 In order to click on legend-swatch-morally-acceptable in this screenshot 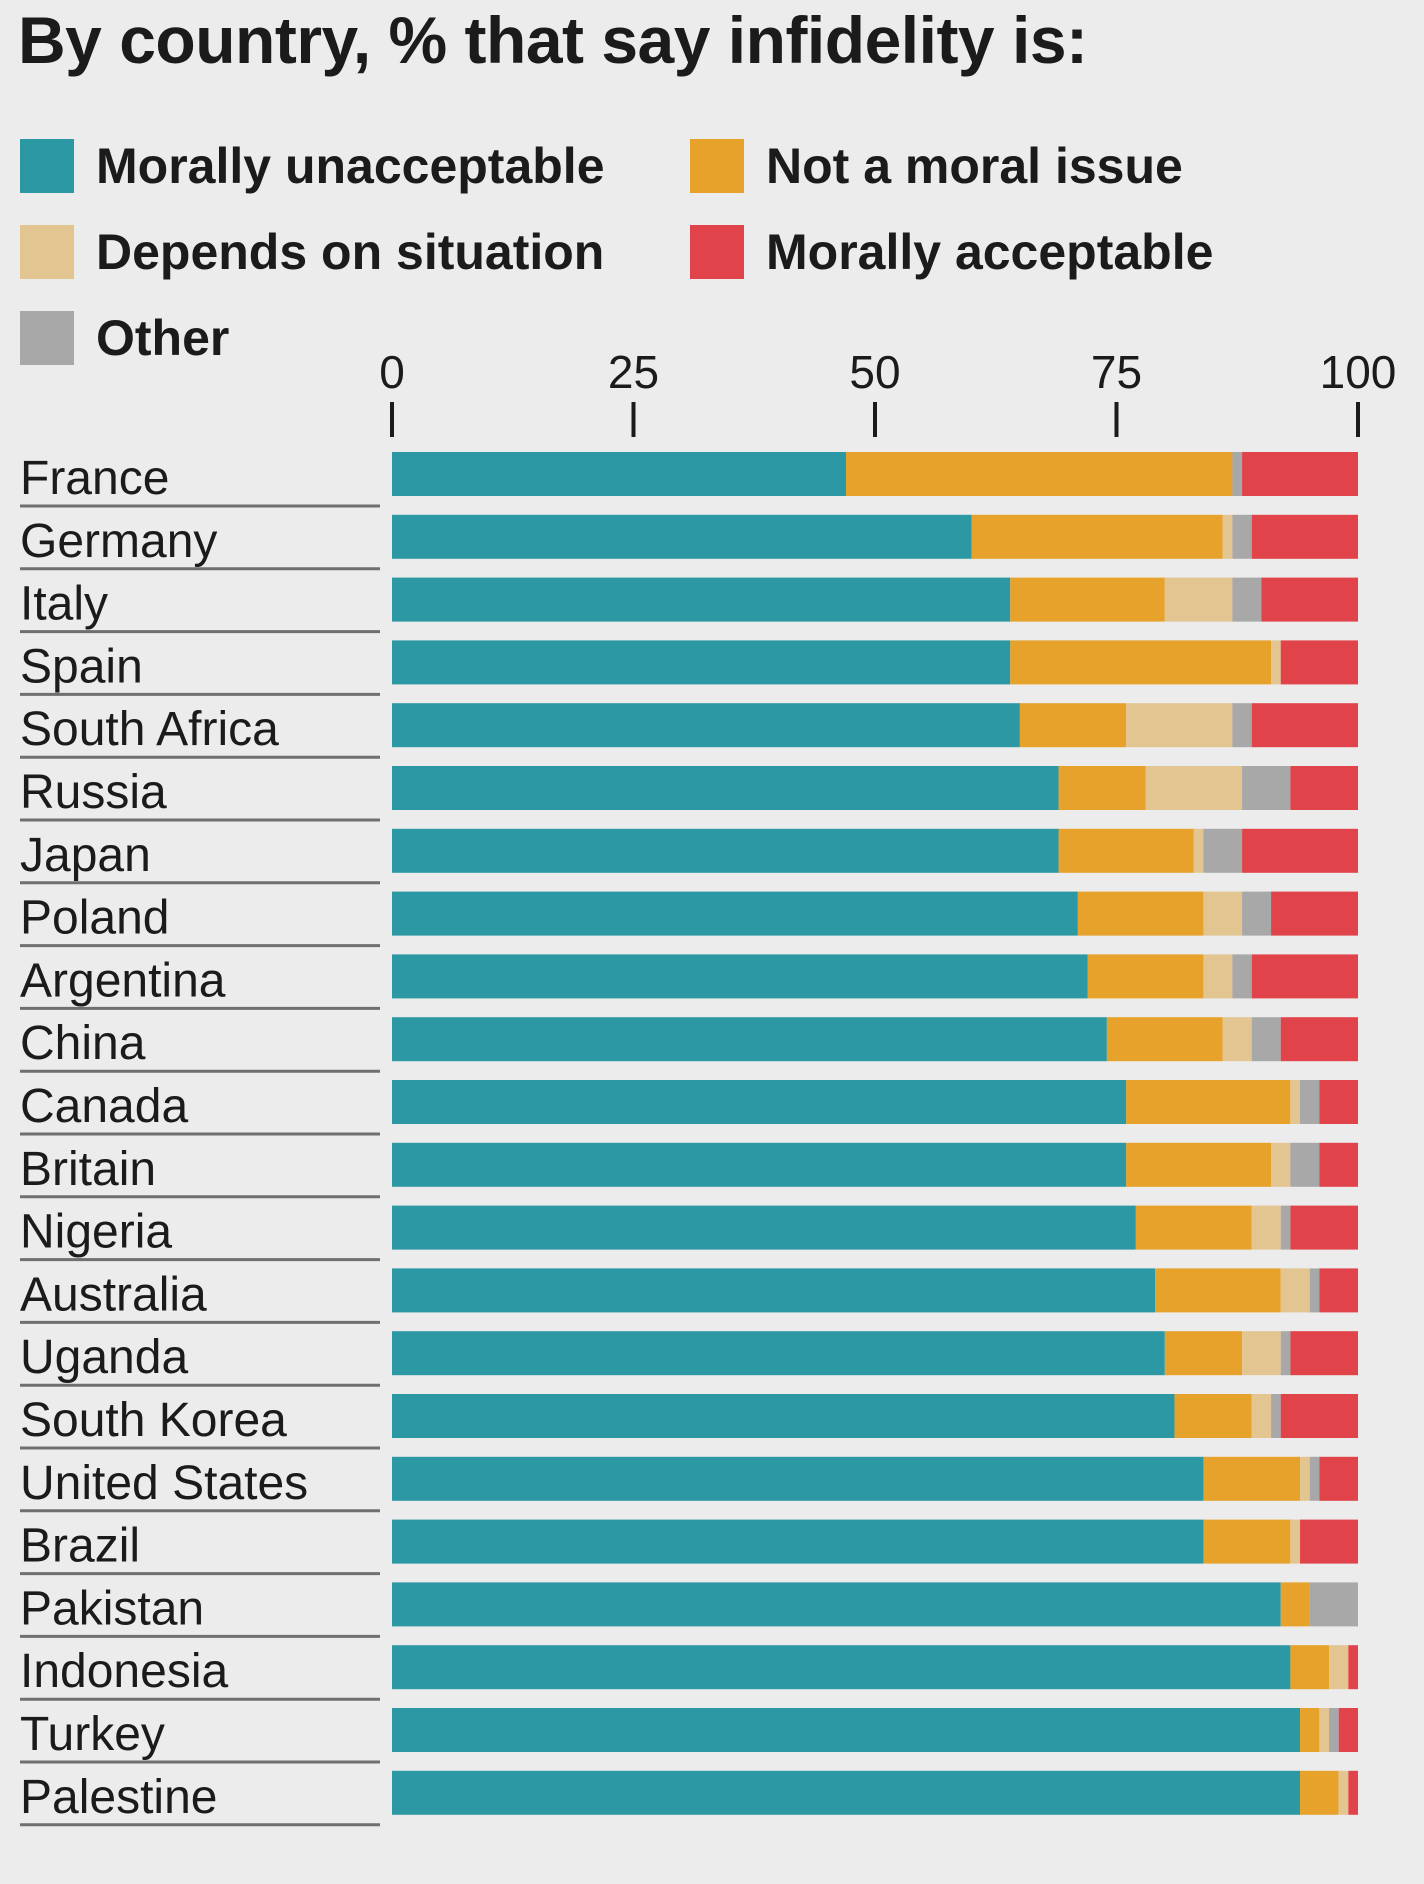, I will do `click(717, 252)`.